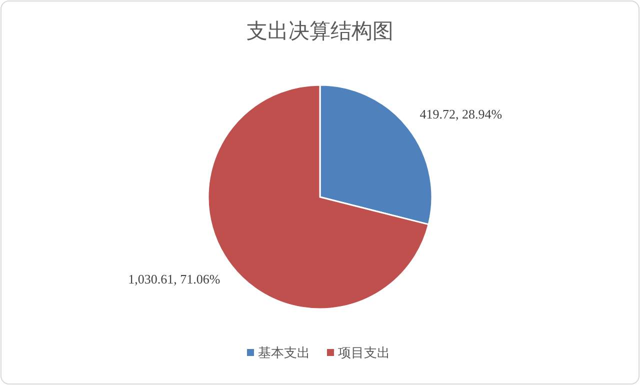 This screenshot has height=385, width=640. Describe the element at coordinates (461, 114) in the screenshot. I see `data-label: 419.72, 28.94%` at that location.